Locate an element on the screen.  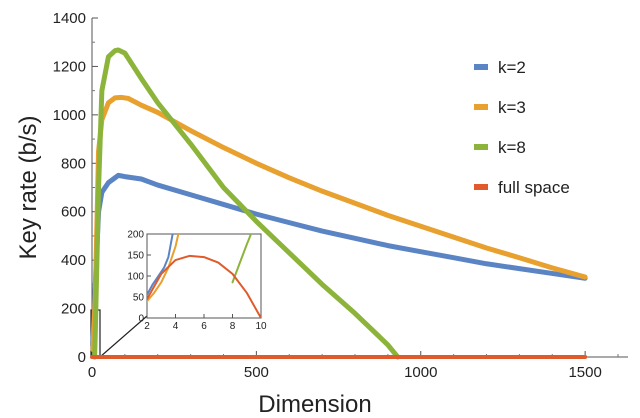
x-tick-label: 0 is located at coordinates (92, 372).